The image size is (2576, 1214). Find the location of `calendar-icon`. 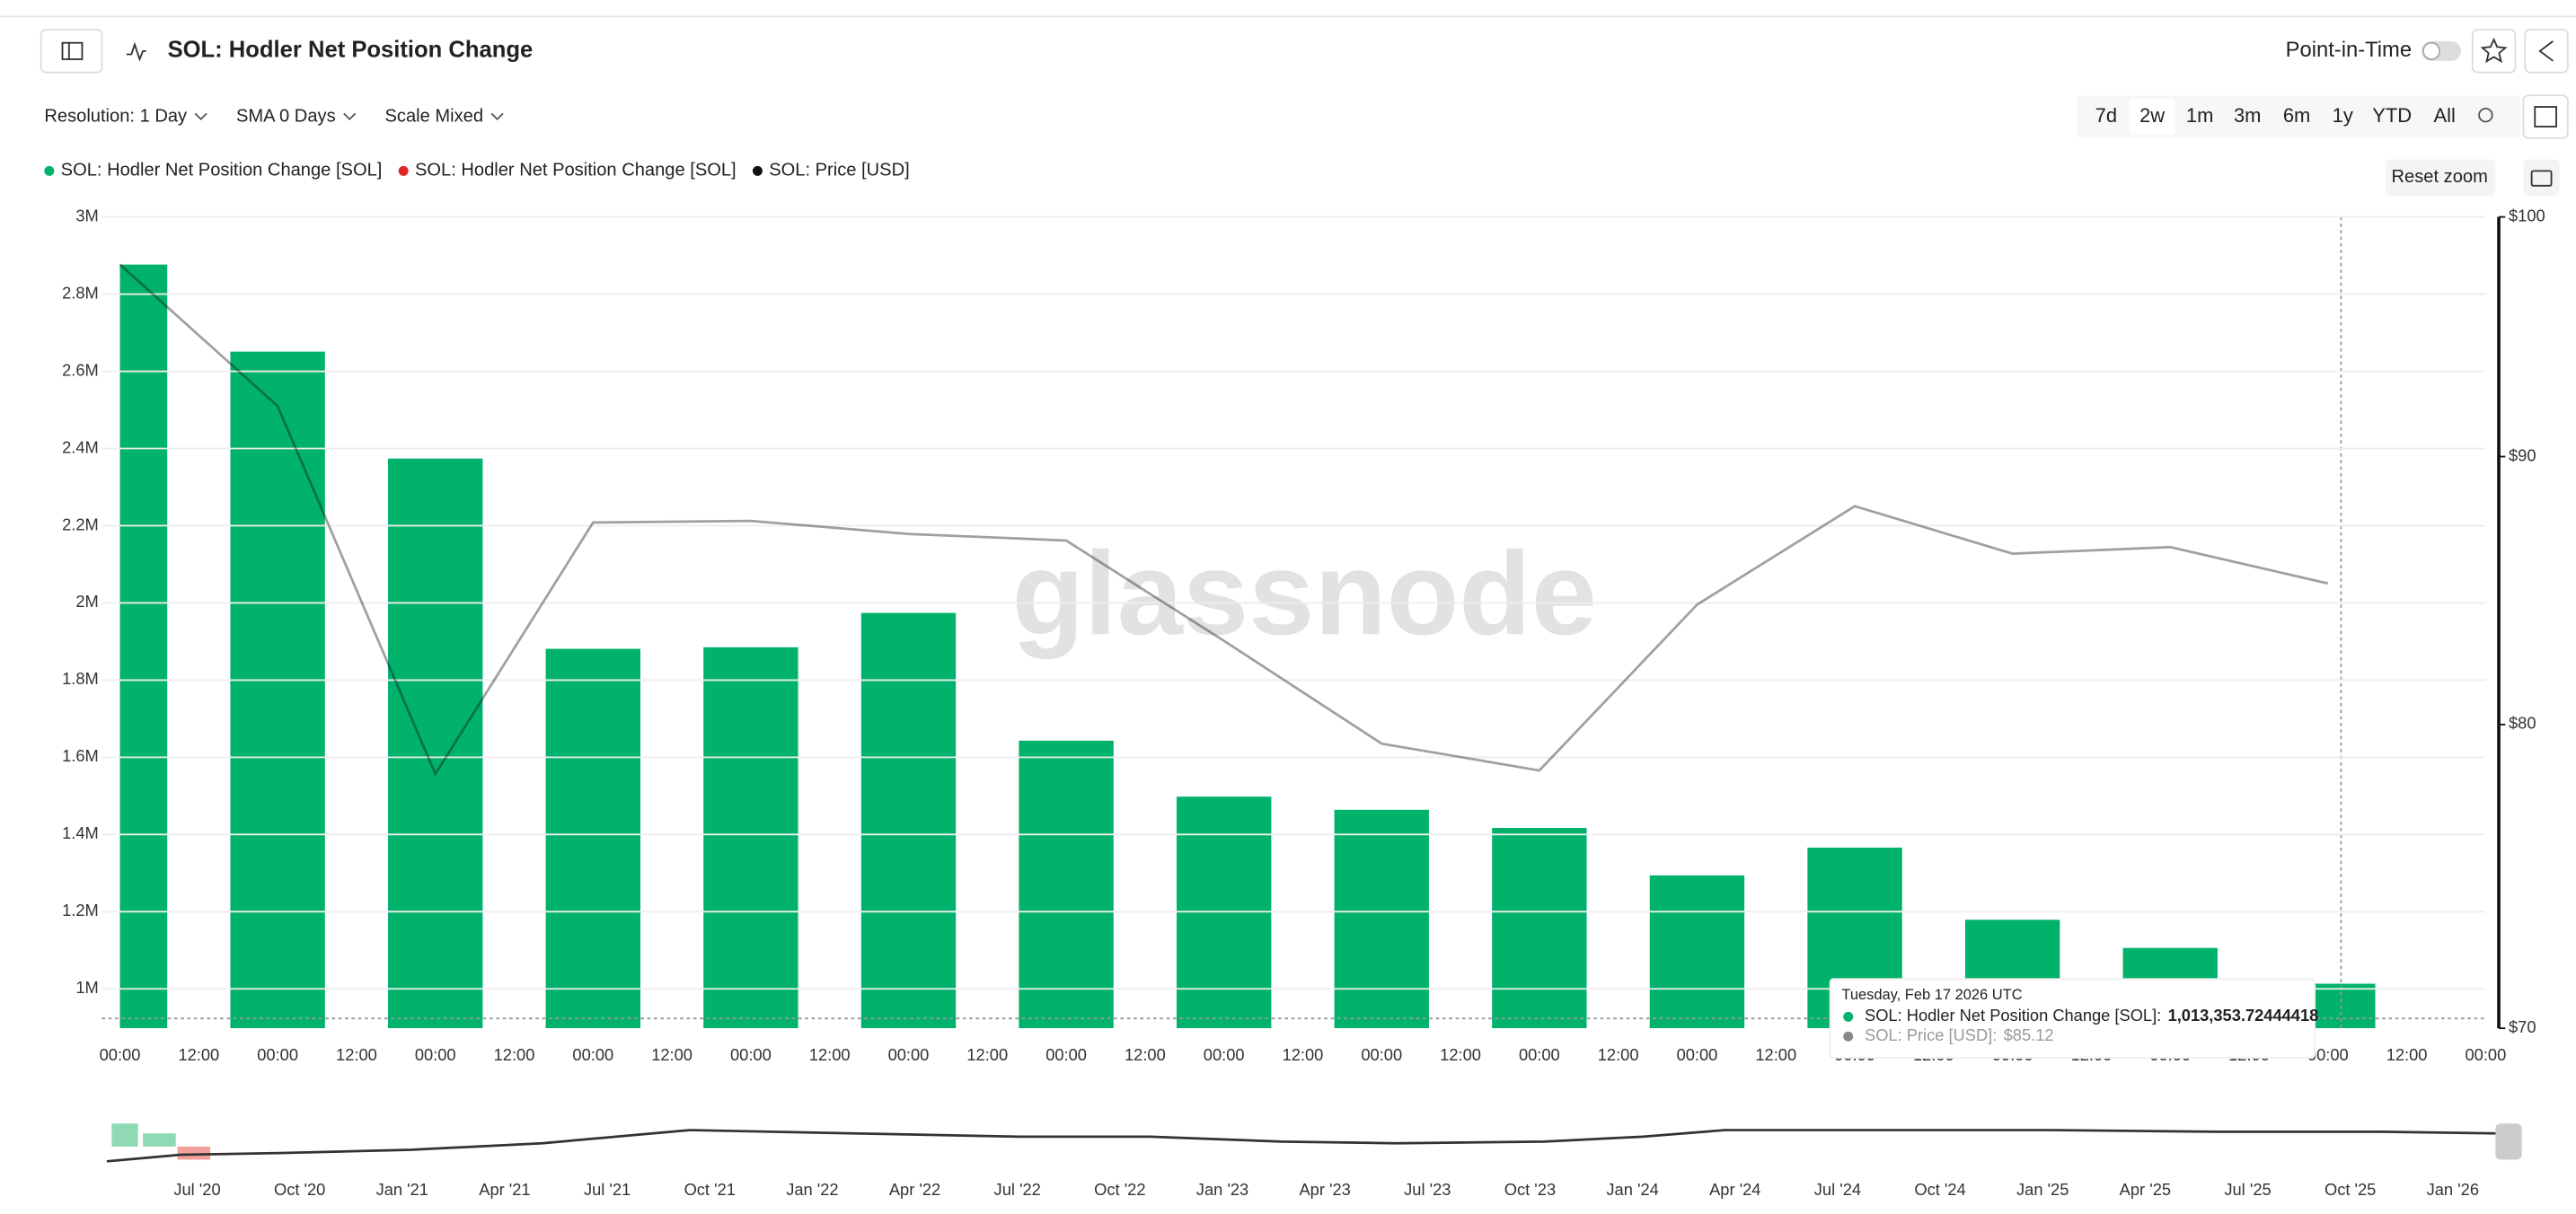

calendar-icon is located at coordinates (2545, 117).